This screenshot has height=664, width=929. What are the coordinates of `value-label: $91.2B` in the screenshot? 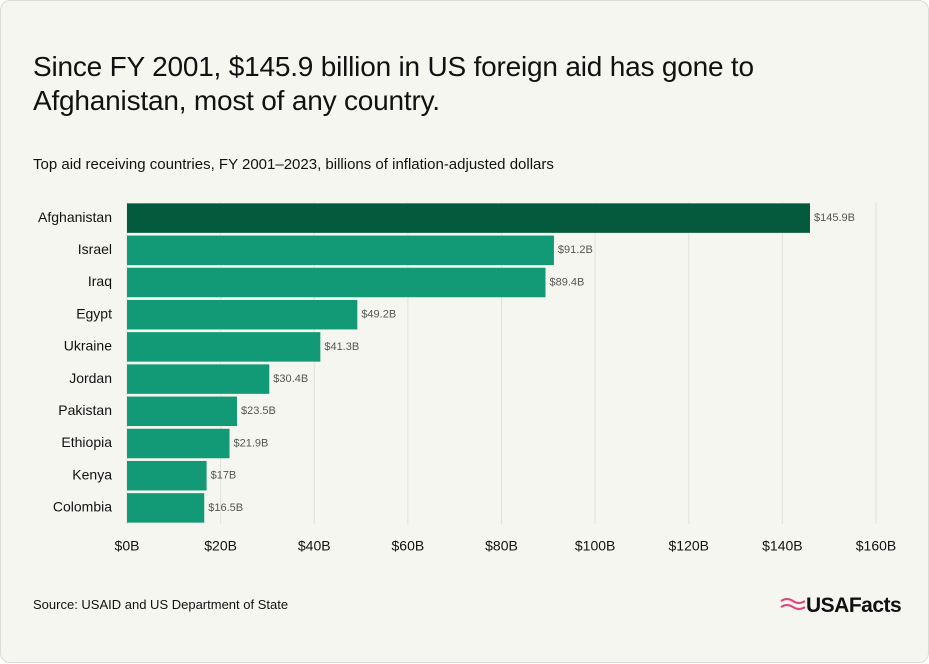 It's located at (575, 250).